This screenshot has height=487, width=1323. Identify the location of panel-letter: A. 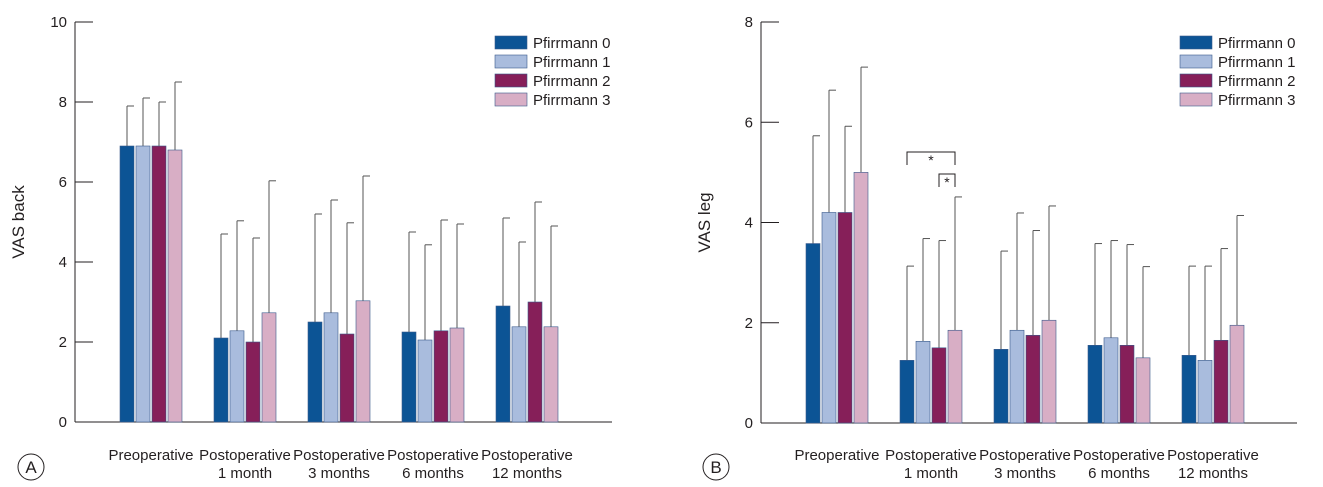
(31, 467).